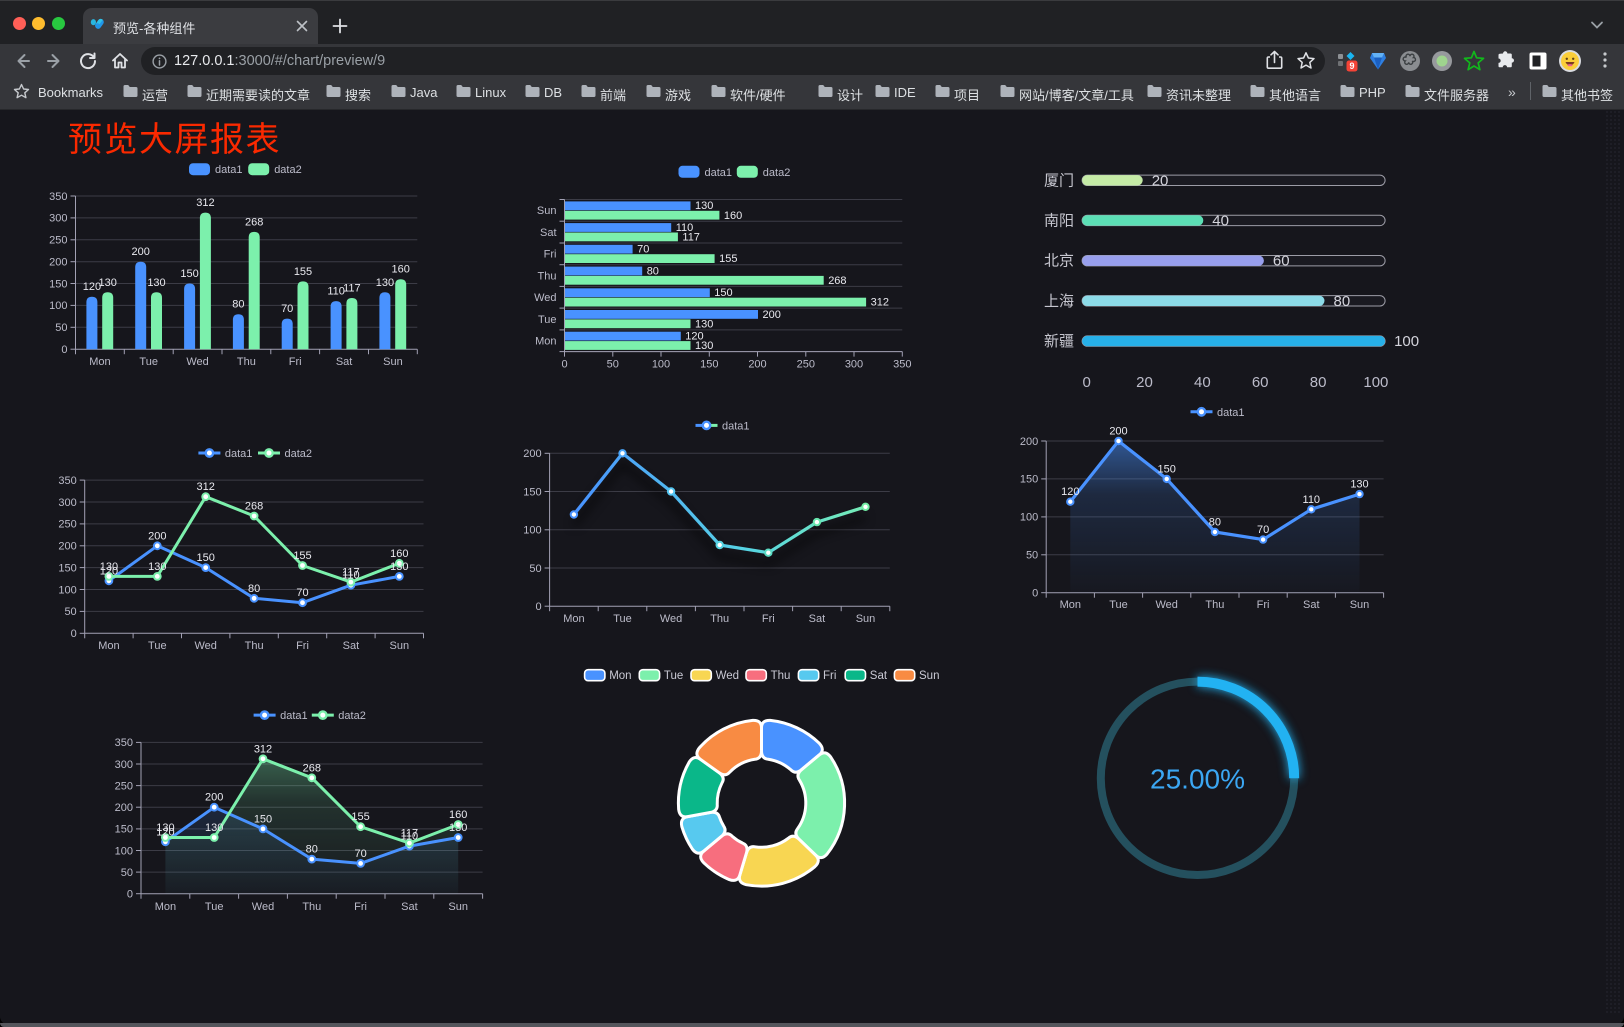 The image size is (1624, 1027). I want to click on svg-text: 40, so click(1202, 382).